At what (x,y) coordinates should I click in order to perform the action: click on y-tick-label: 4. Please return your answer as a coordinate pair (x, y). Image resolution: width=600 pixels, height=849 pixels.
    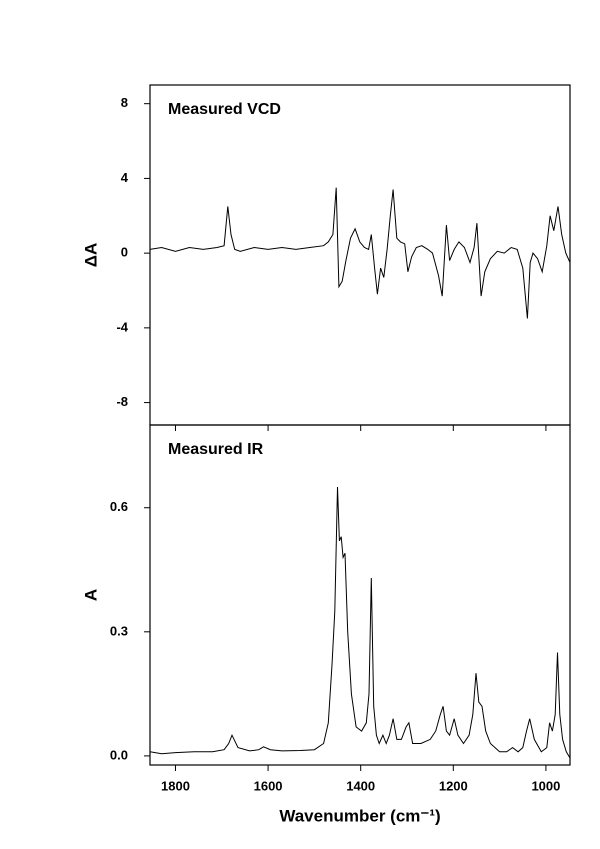
    Looking at the image, I should click on (125, 177).